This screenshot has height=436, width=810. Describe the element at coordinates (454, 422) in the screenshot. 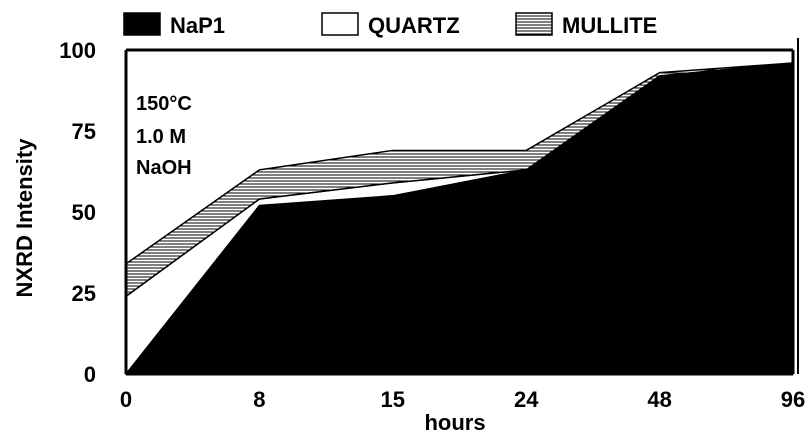

I see `x-axis-title: hours` at that location.